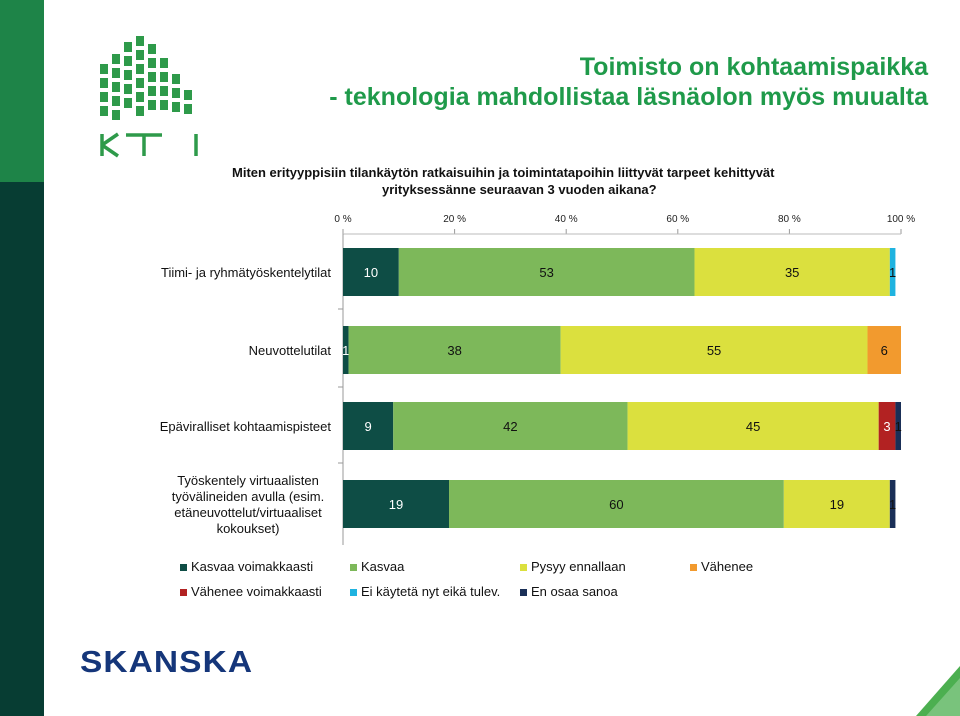  I want to click on bar-value-label: 60, so click(616, 504).